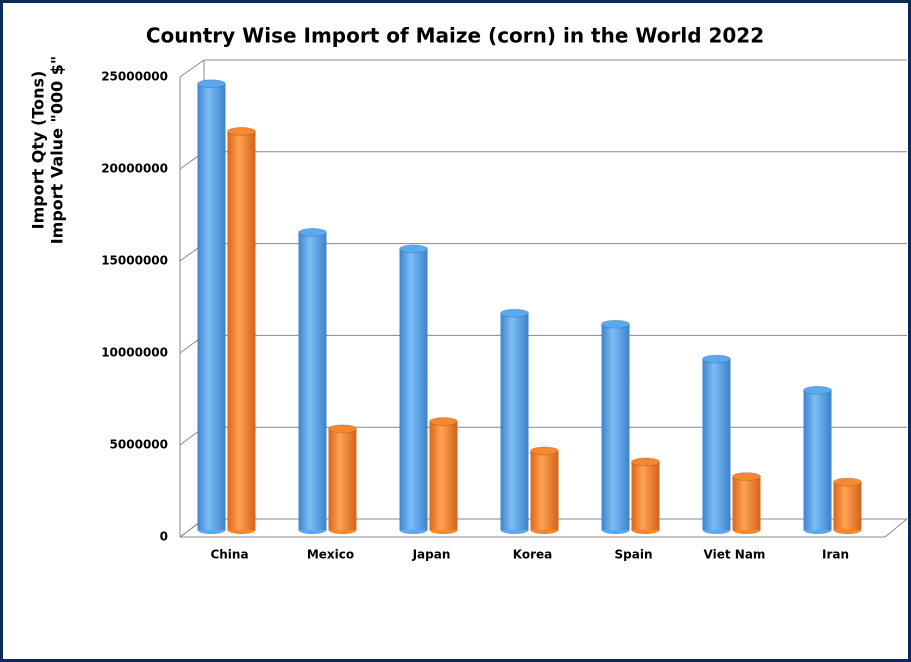  What do you see at coordinates (57, 150) in the screenshot?
I see `y-axis-label: Import Value "000 $"` at bounding box center [57, 150].